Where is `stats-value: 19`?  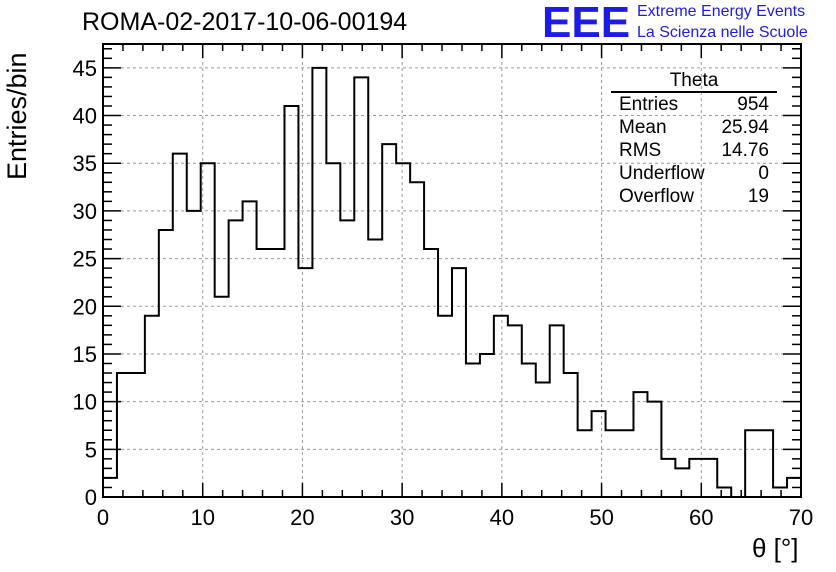 stats-value: 19 is located at coordinates (758, 196).